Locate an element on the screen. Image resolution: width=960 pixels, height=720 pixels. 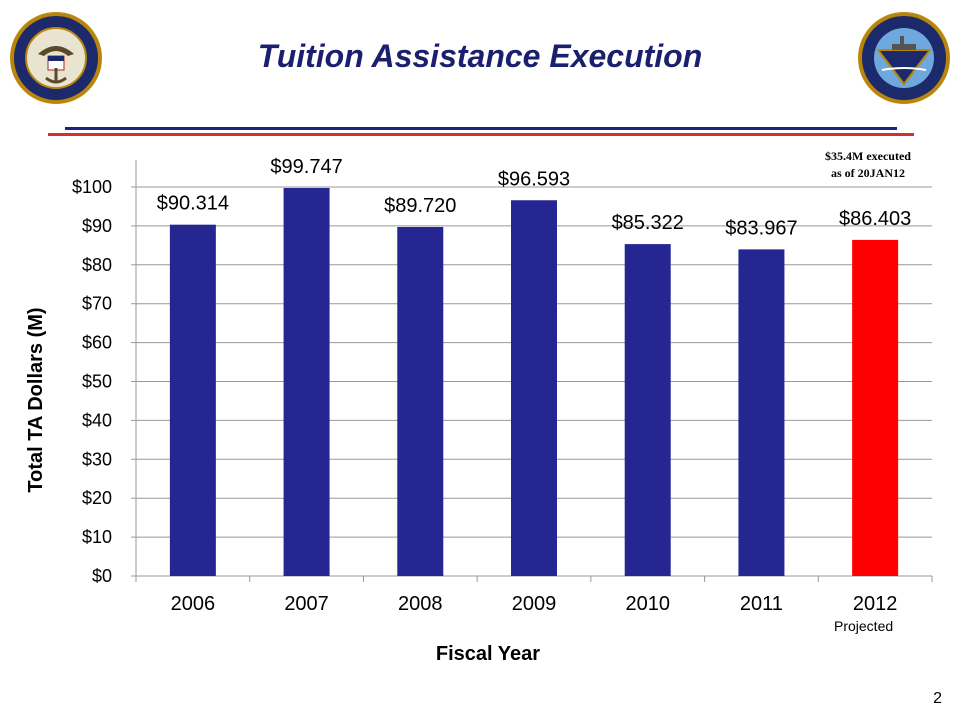
header-rule-red is located at coordinates (481, 134).